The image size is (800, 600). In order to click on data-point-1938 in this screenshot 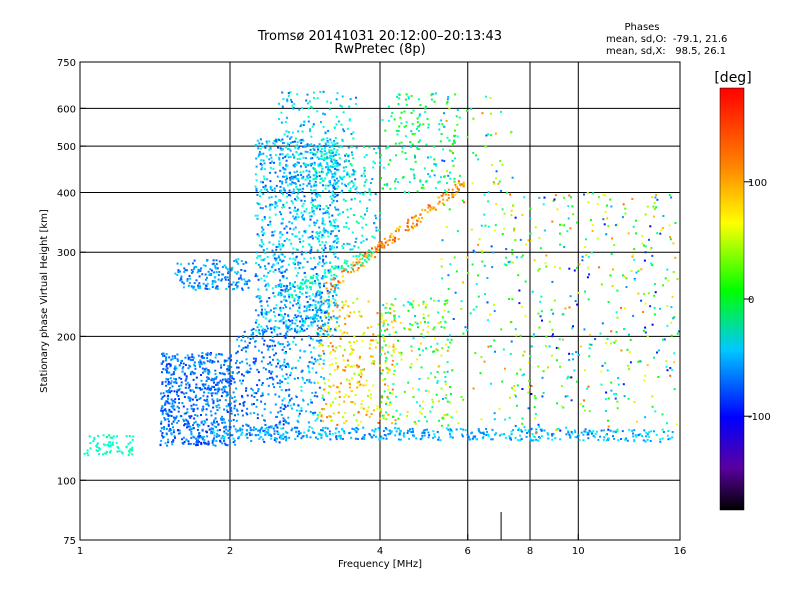, I will do `click(275, 316)`.